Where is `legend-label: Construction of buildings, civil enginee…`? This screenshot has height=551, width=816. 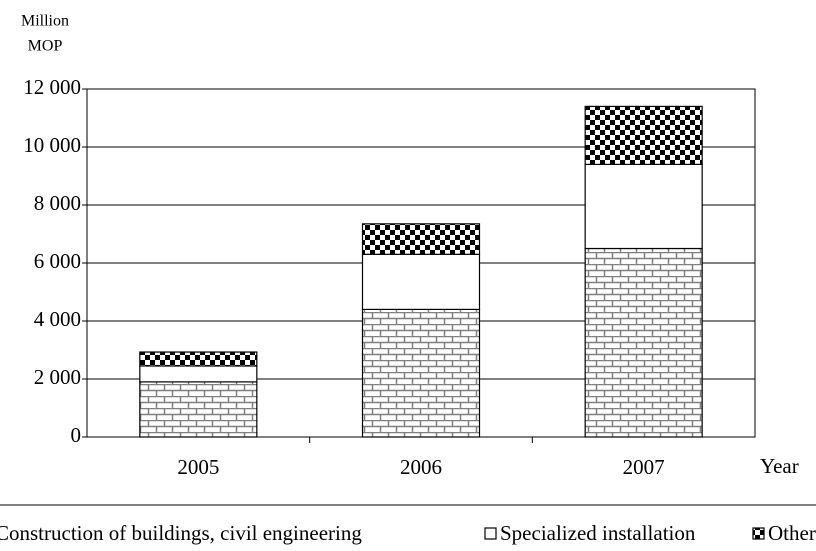 legend-label: Construction of buildings, civil enginee… is located at coordinates (181, 533).